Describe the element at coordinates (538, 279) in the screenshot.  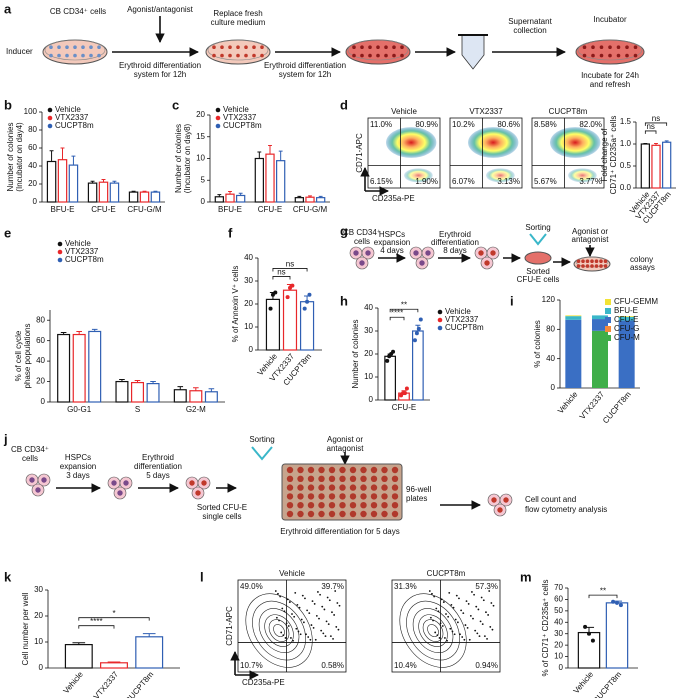
I see `label: CFU-E cells` at that location.